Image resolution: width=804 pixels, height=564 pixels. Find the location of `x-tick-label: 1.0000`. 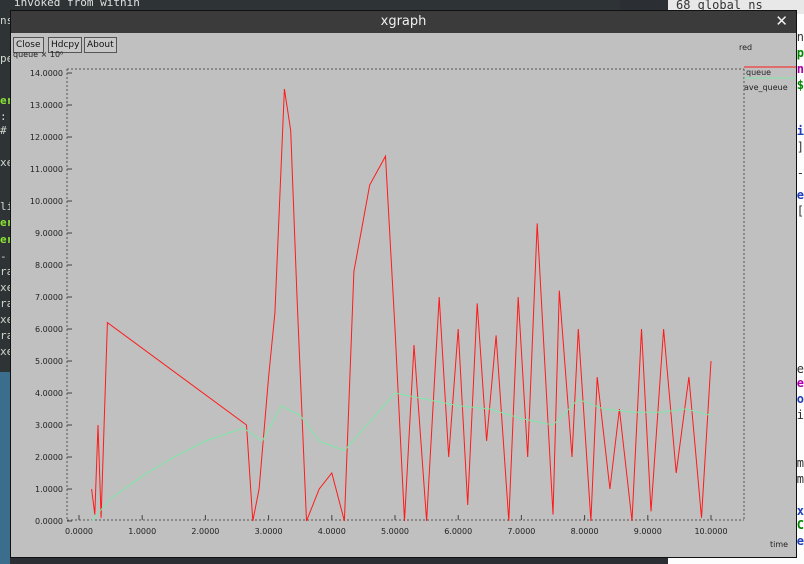

x-tick-label: 1.0000 is located at coordinates (142, 531).